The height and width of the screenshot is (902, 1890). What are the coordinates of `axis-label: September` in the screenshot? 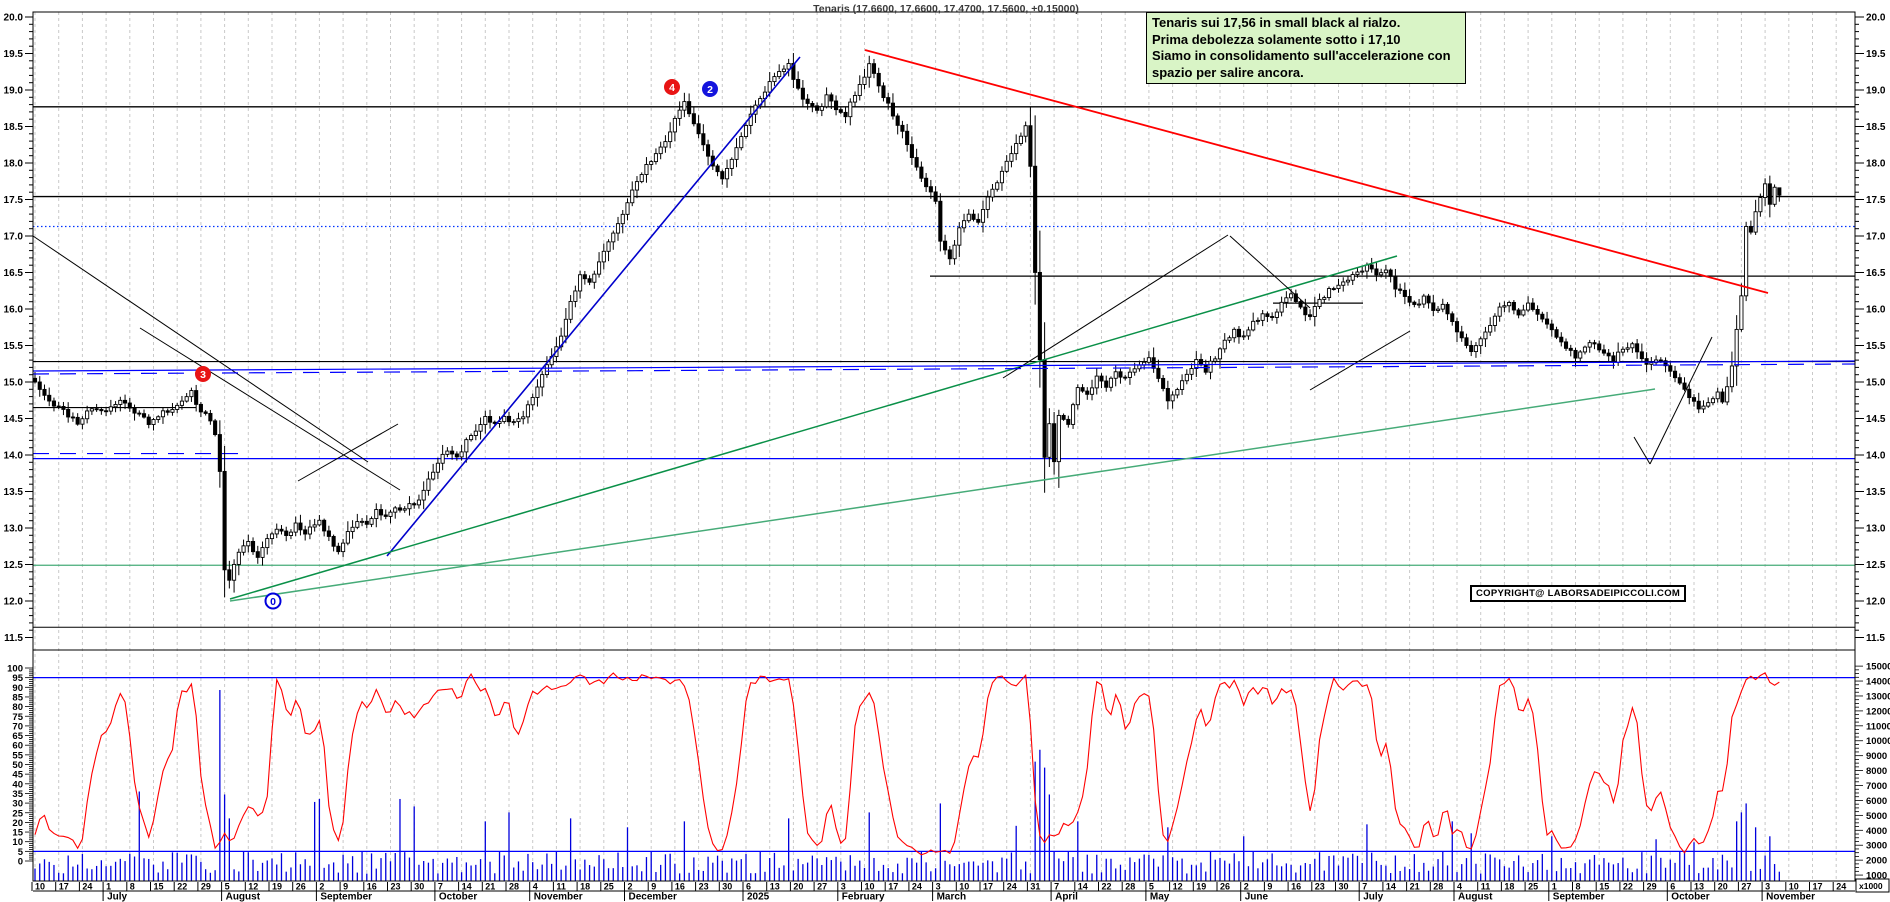 It's located at (346, 897).